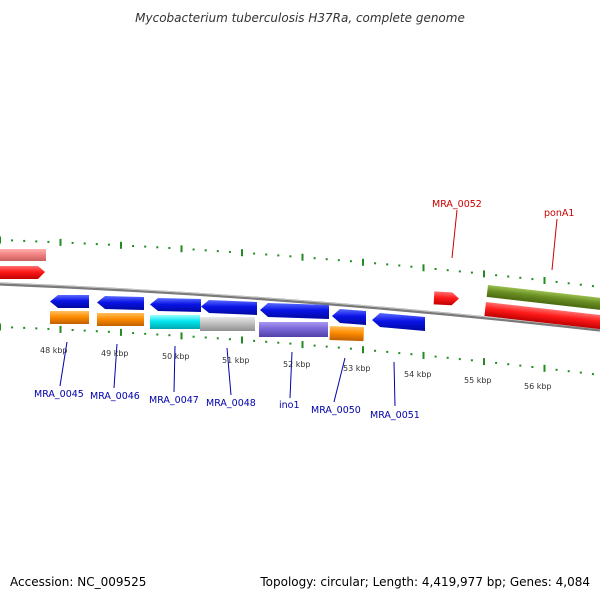 The width and height of the screenshot is (600, 600). What do you see at coordinates (176, 356) in the screenshot?
I see `scale-label-50: 50 kbp` at bounding box center [176, 356].